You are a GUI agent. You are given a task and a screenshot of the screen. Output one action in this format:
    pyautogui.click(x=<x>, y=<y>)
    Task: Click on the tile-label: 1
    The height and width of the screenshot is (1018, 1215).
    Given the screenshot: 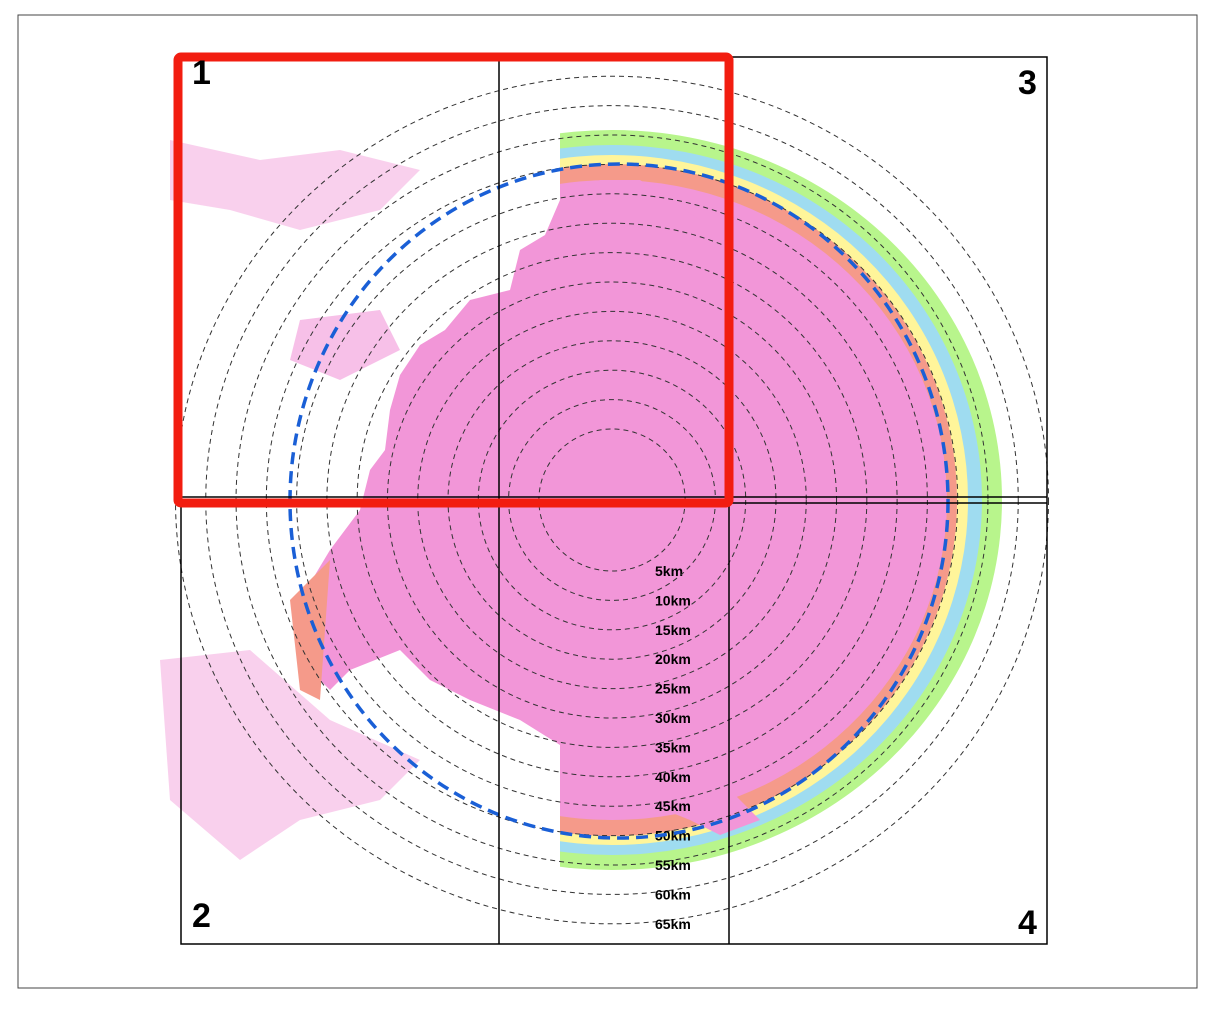 What is the action you would take?
    pyautogui.click(x=201, y=73)
    